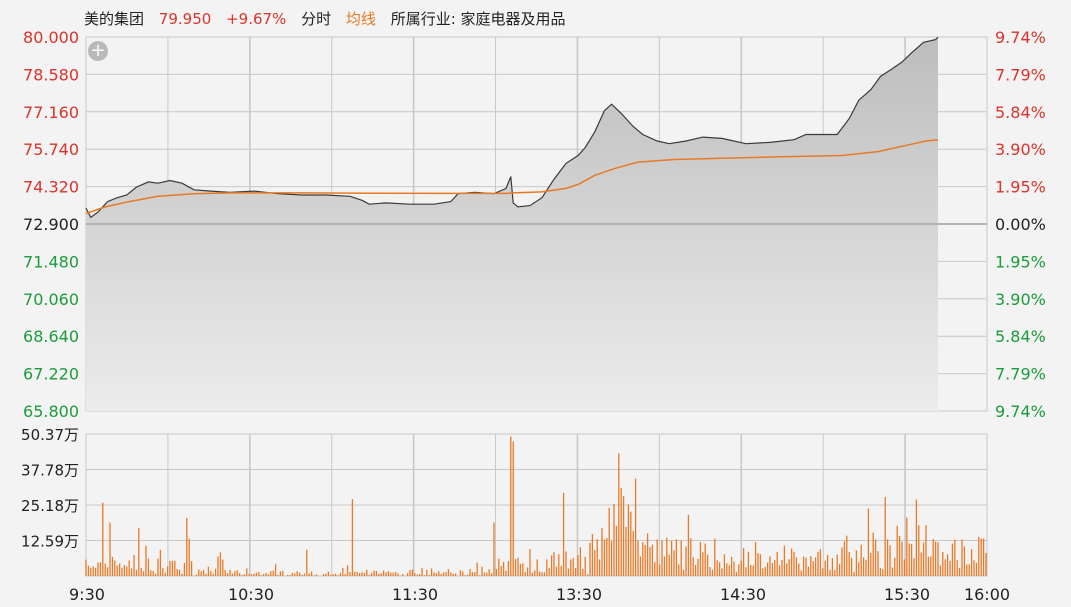 The image size is (1071, 607). Describe the element at coordinates (51, 374) in the screenshot. I see `price-tick-label: 67.220` at that location.